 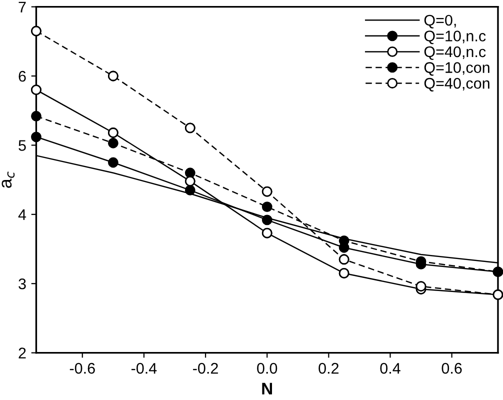 I want to click on y-tick-label: 6, so click(x=22, y=76).